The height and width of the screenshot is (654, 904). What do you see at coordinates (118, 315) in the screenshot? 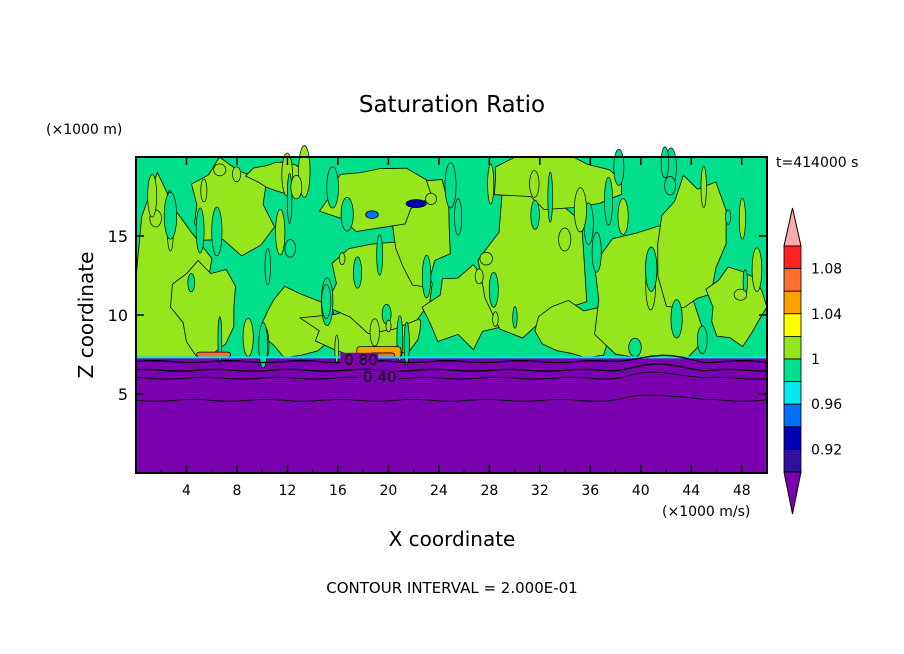
I see `y-tick-label: 10` at bounding box center [118, 315].